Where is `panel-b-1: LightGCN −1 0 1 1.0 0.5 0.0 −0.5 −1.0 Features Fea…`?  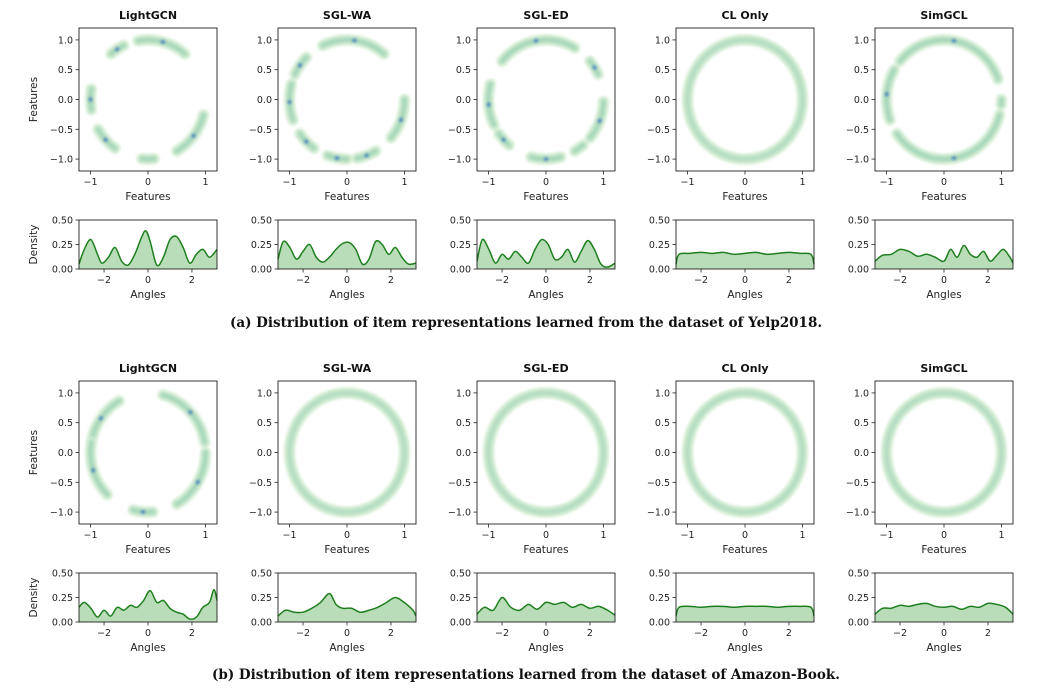 panel-b-1: LightGCN −1 0 1 1.0 0.5 0.0 −0.5 −1.0 Features Fea… is located at coordinates (123, 508).